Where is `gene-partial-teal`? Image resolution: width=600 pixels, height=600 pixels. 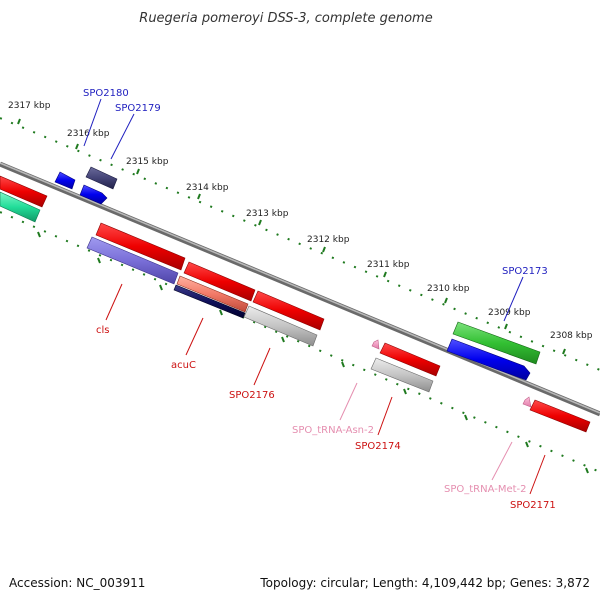
gene-partial-teal is located at coordinates (20, 207).